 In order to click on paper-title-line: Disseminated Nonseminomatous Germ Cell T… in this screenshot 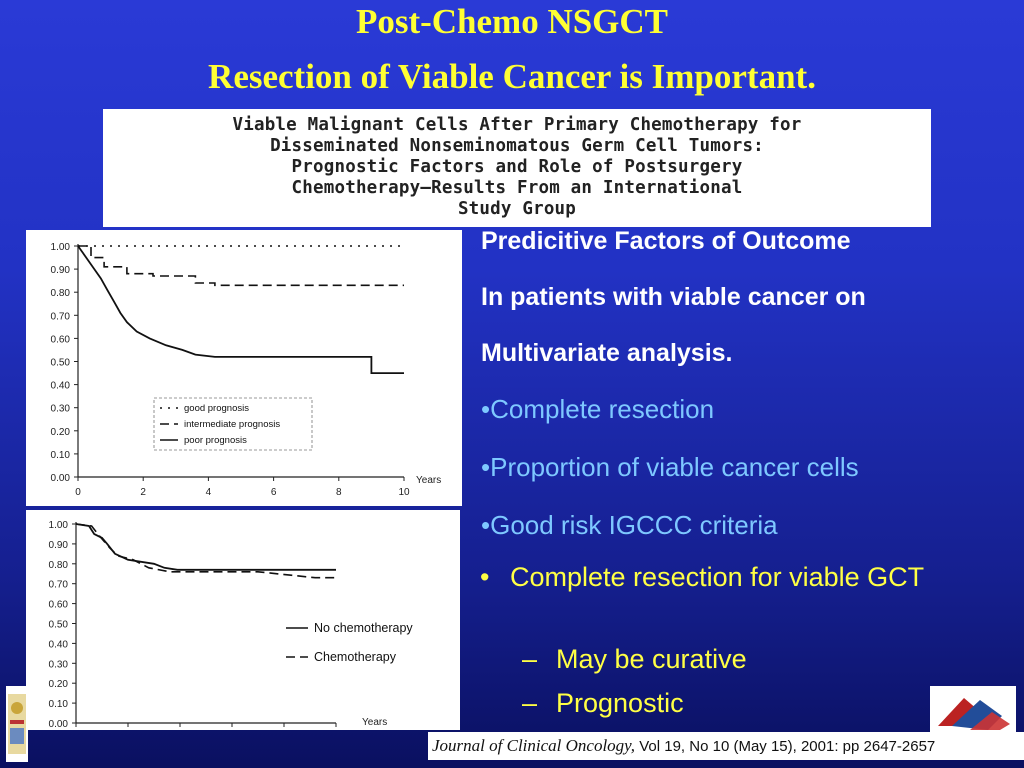, I will do `click(517, 146)`.